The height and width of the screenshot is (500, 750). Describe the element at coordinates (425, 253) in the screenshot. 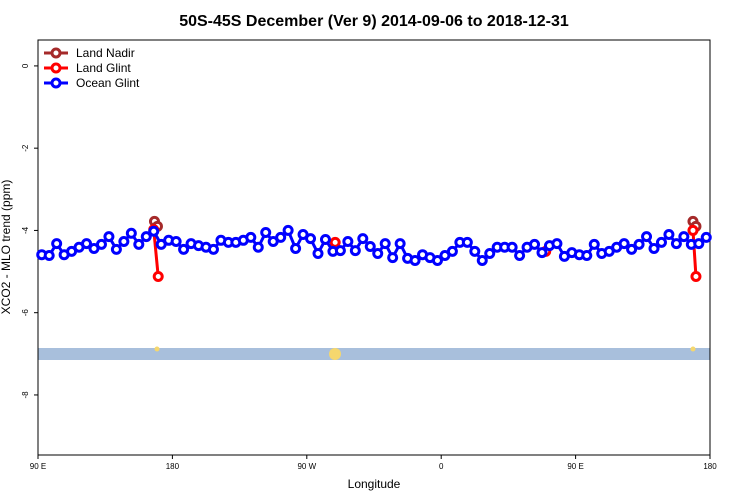

I see `series-line` at that location.